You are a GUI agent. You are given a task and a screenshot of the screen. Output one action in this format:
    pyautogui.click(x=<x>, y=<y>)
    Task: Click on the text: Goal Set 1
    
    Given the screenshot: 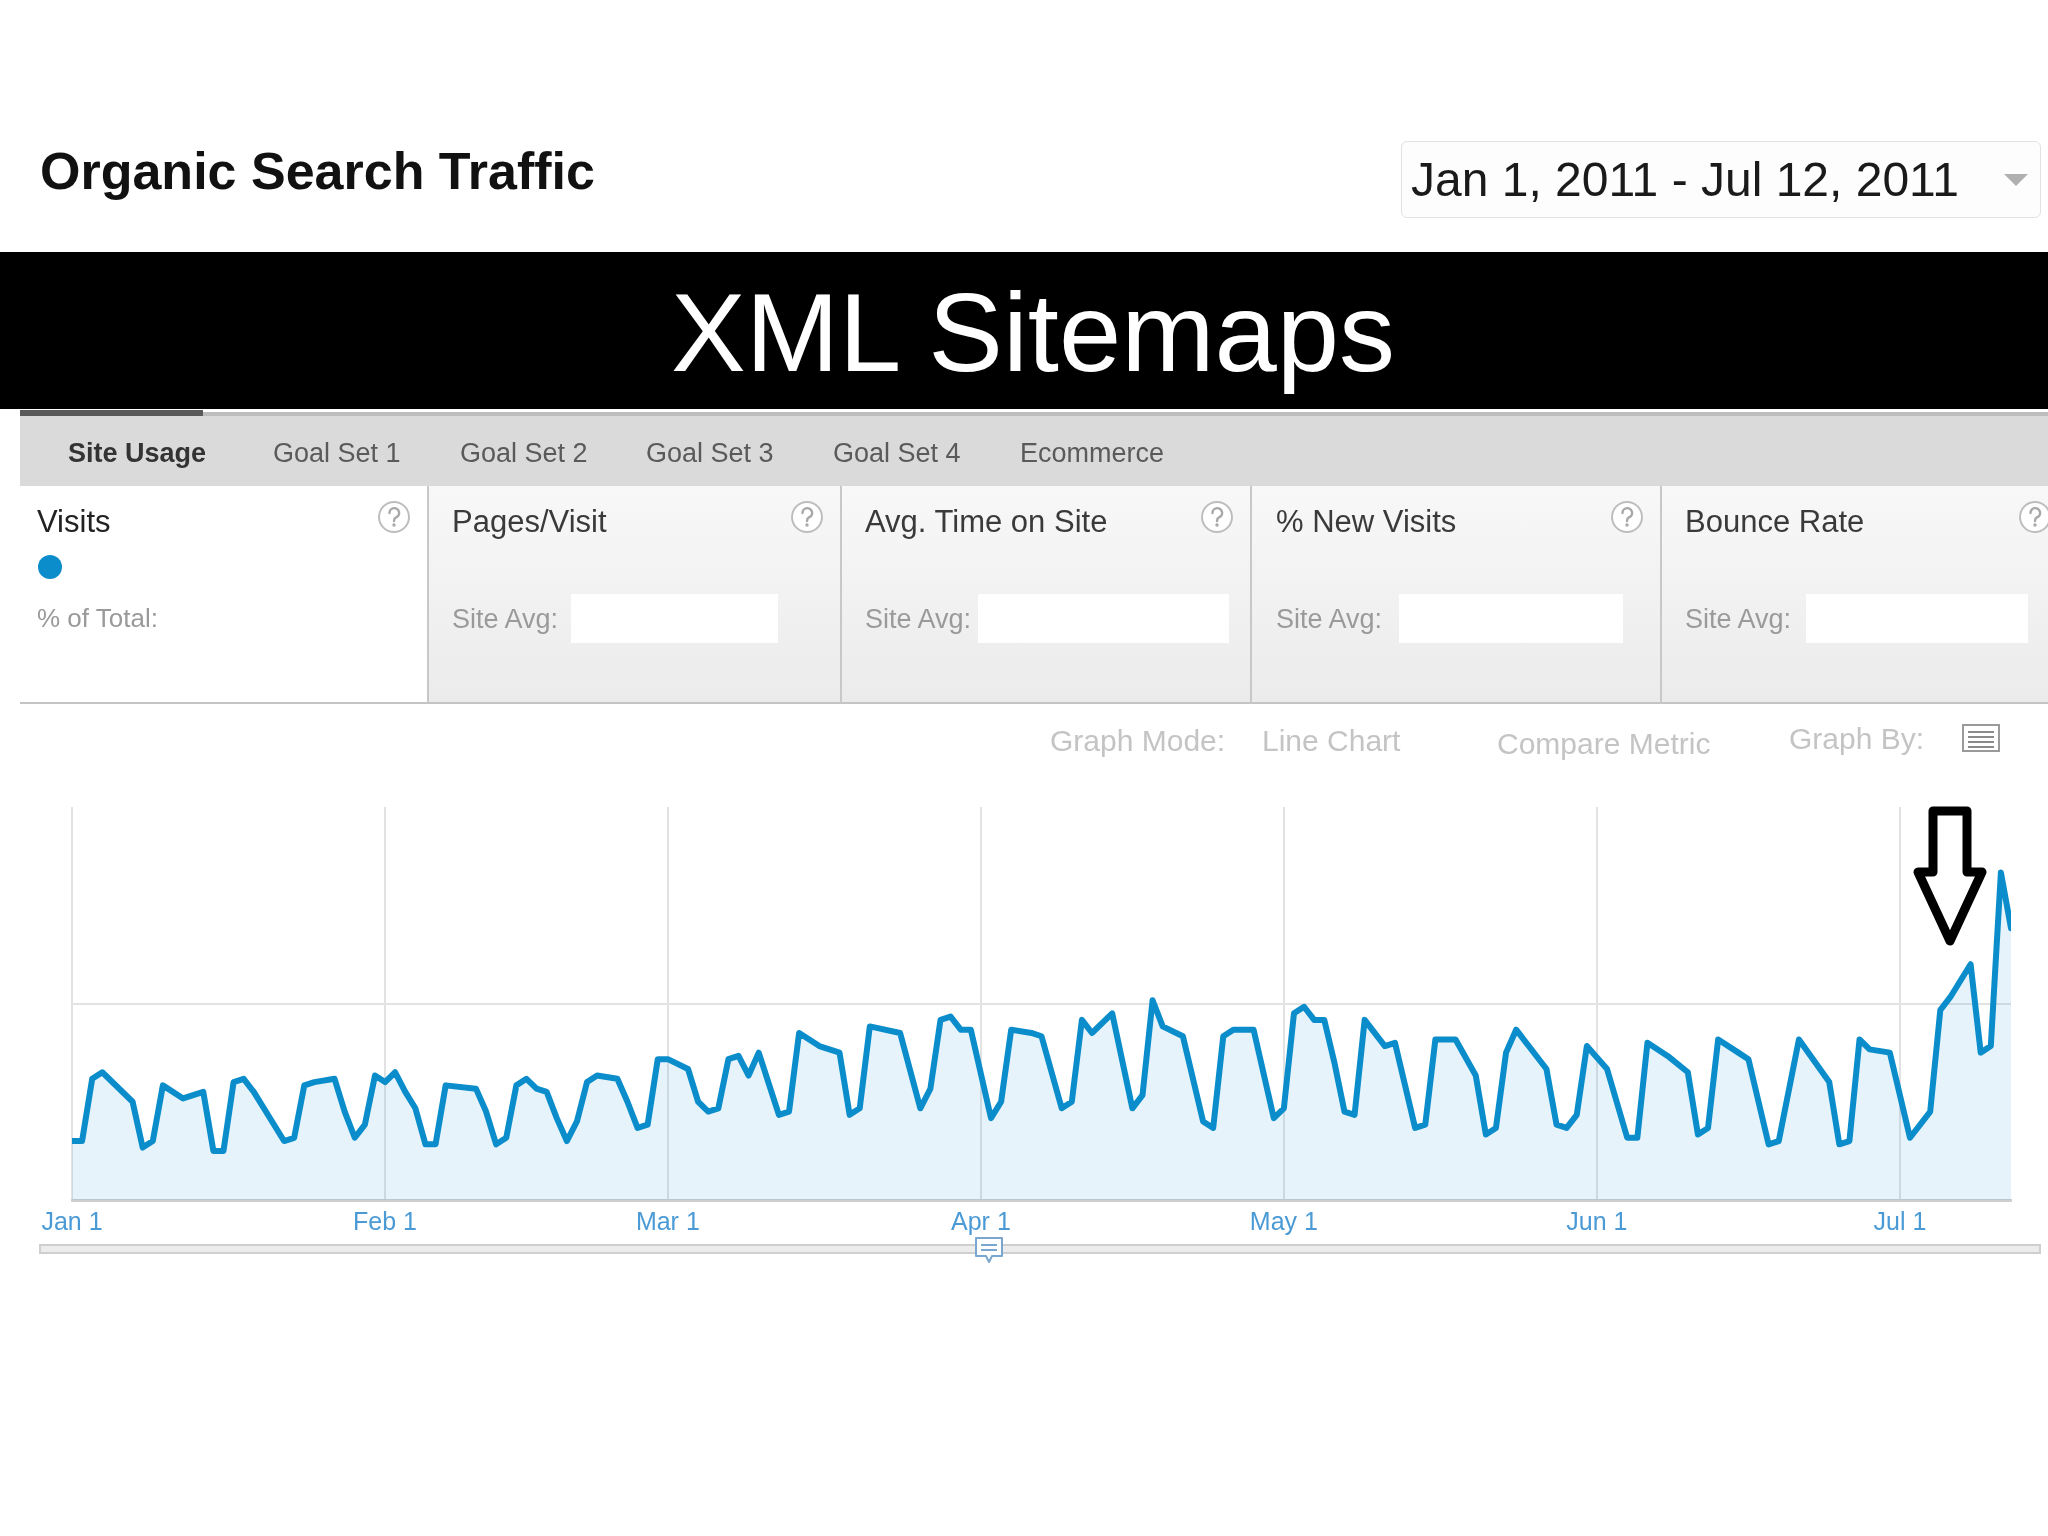 What is the action you would take?
    pyautogui.click(x=337, y=453)
    